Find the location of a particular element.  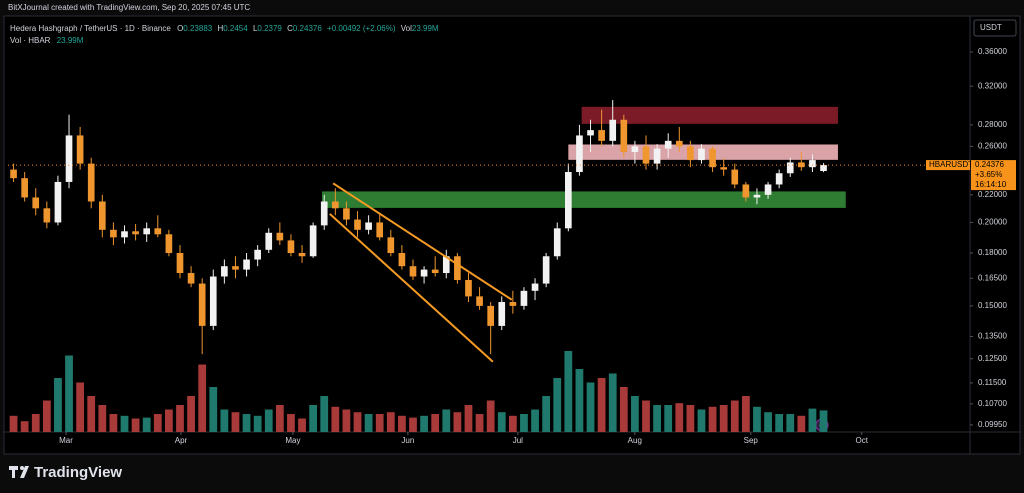

change: +0.00492 (+2.06%) is located at coordinates (361, 28).